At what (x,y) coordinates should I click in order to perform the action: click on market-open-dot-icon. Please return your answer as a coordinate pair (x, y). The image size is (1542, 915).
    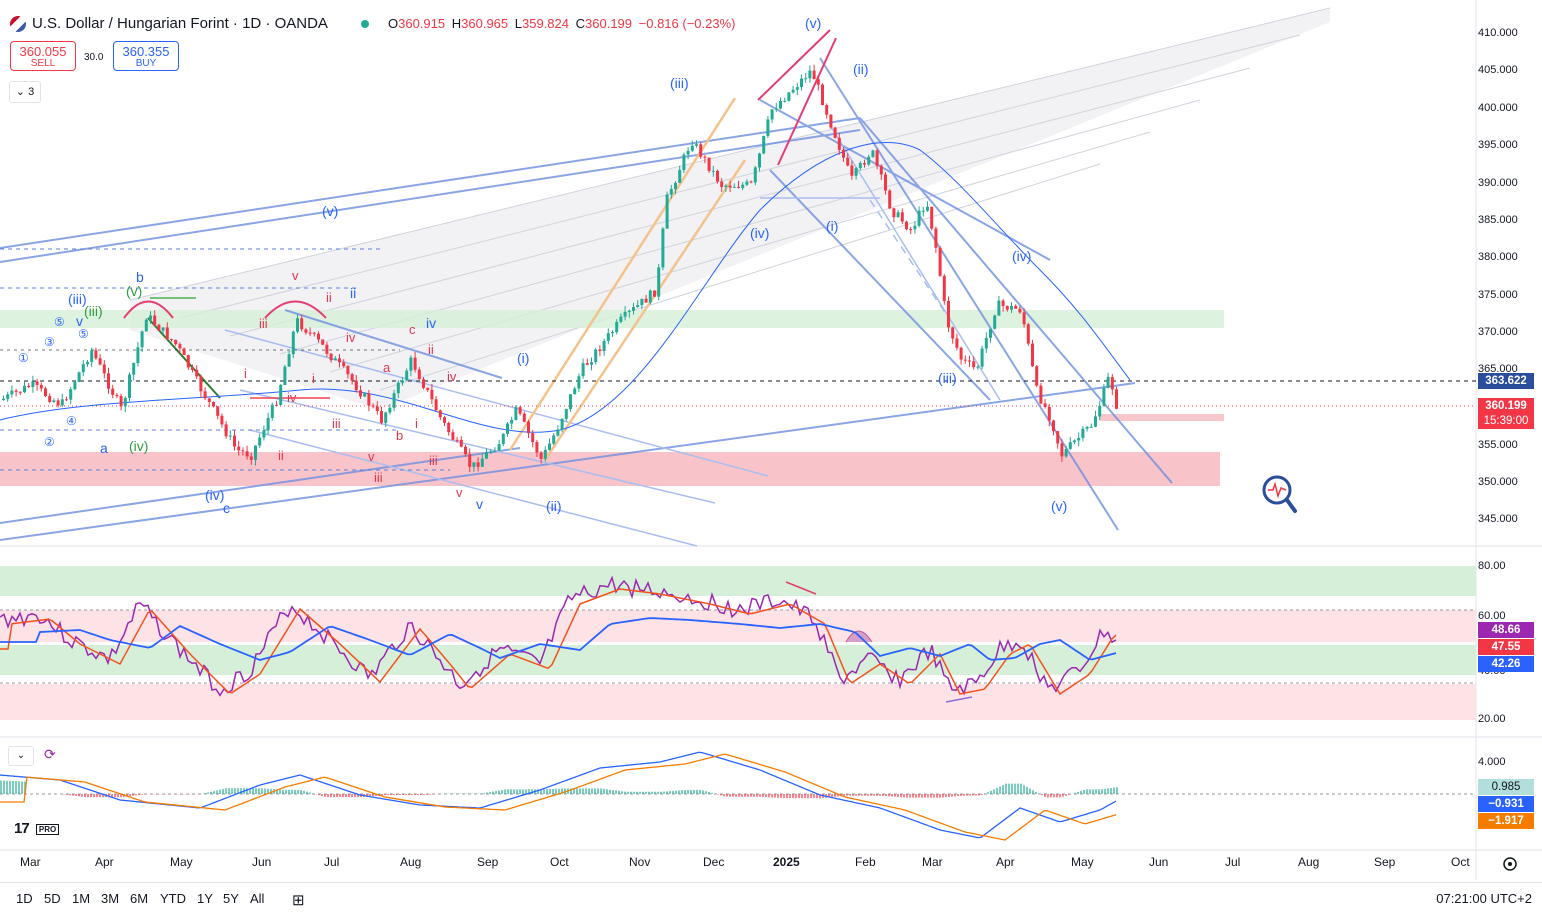
    Looking at the image, I should click on (365, 24).